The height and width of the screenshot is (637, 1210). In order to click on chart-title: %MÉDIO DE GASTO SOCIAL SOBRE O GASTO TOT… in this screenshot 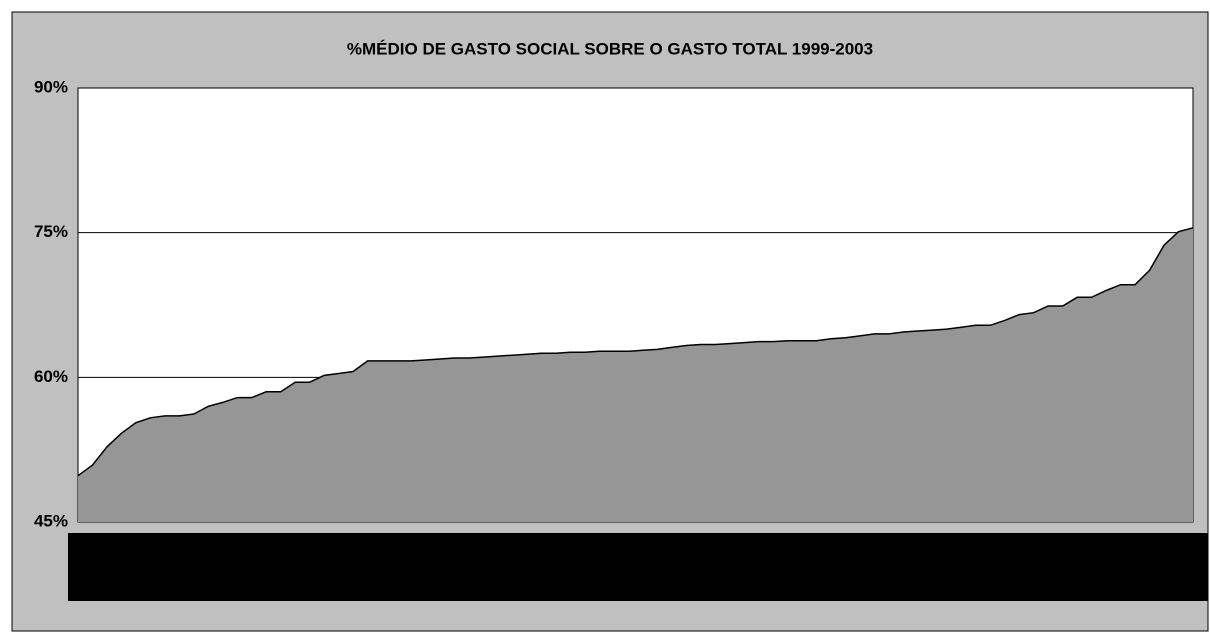, I will do `click(610, 48)`.